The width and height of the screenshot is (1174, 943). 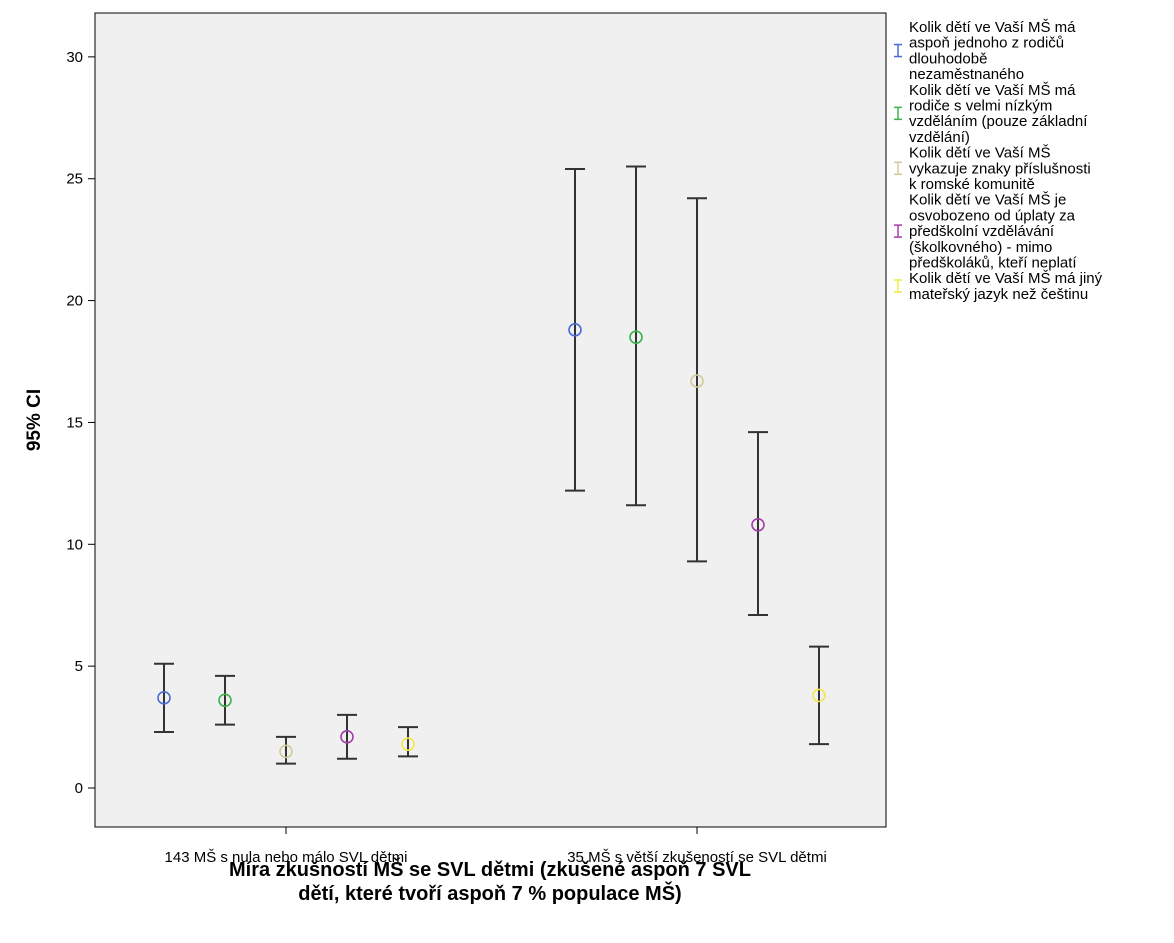 I want to click on legend-label-line: (školkovného) - mimo, so click(x=980, y=247).